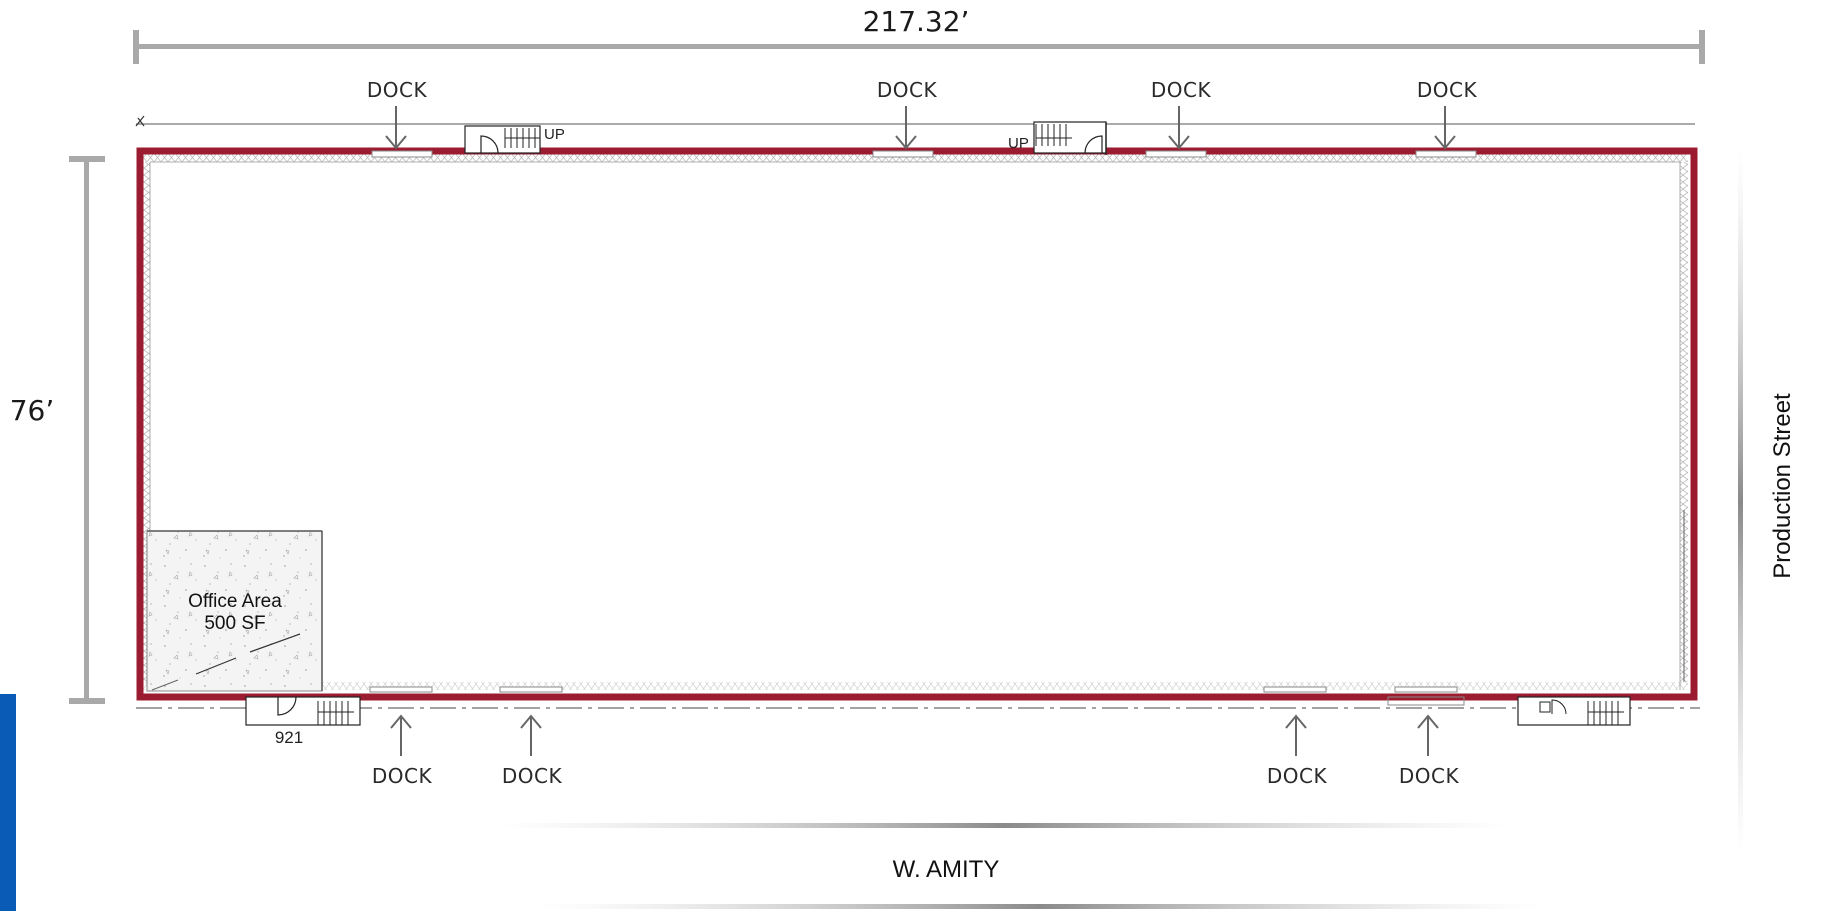 This screenshot has width=1823, height=911. Describe the element at coordinates (1767, 502) in the screenshot. I see `street-east: Production Street` at that location.